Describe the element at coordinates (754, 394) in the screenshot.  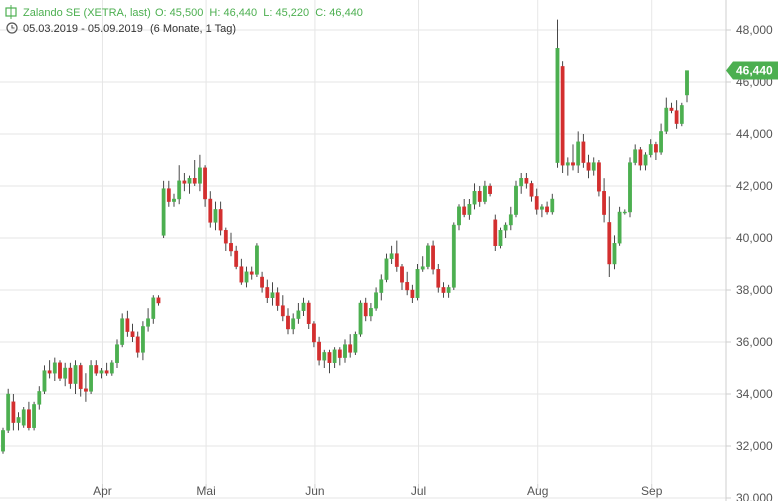
I see `y-tick-label: 34,000` at that location.